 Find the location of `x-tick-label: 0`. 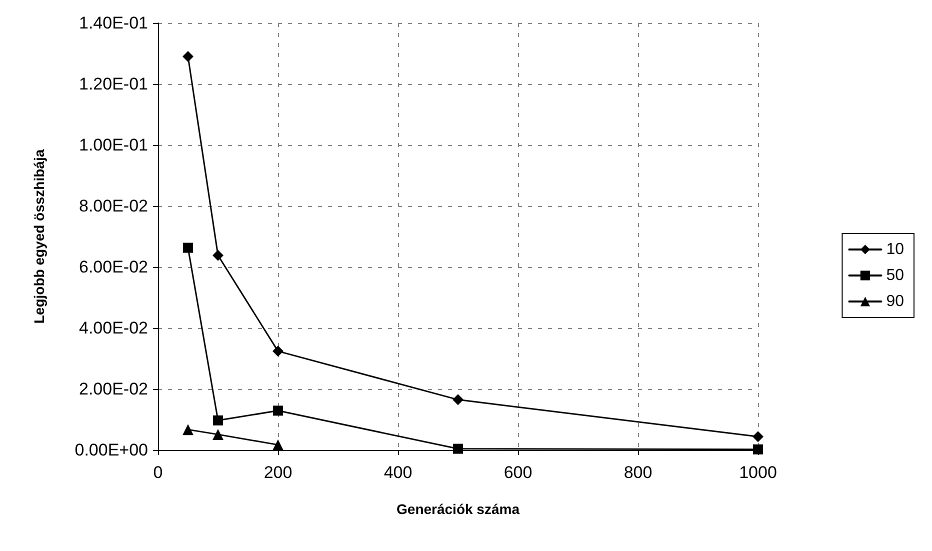

x-tick-label: 0 is located at coordinates (158, 472).